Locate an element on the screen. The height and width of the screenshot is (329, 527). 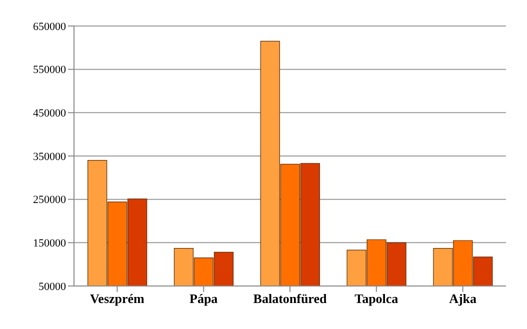
x-tick-label: Tapolca is located at coordinates (376, 298).